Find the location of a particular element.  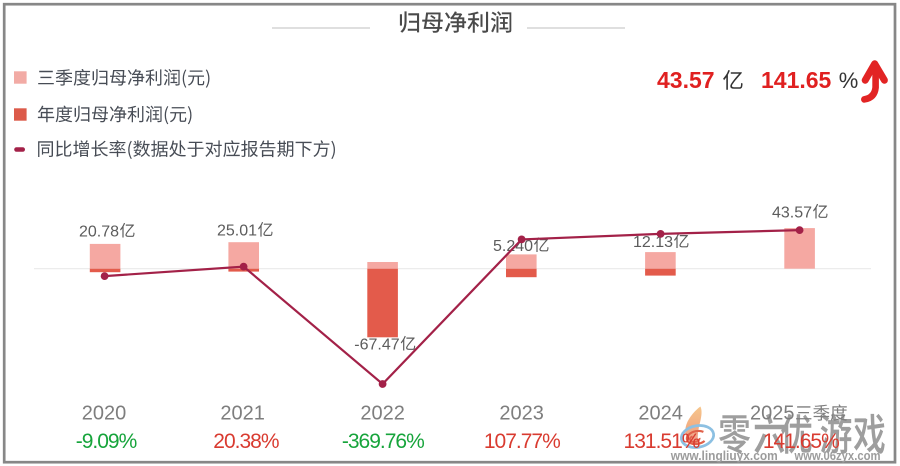

svg-text: 5.240 is located at coordinates (513, 246).